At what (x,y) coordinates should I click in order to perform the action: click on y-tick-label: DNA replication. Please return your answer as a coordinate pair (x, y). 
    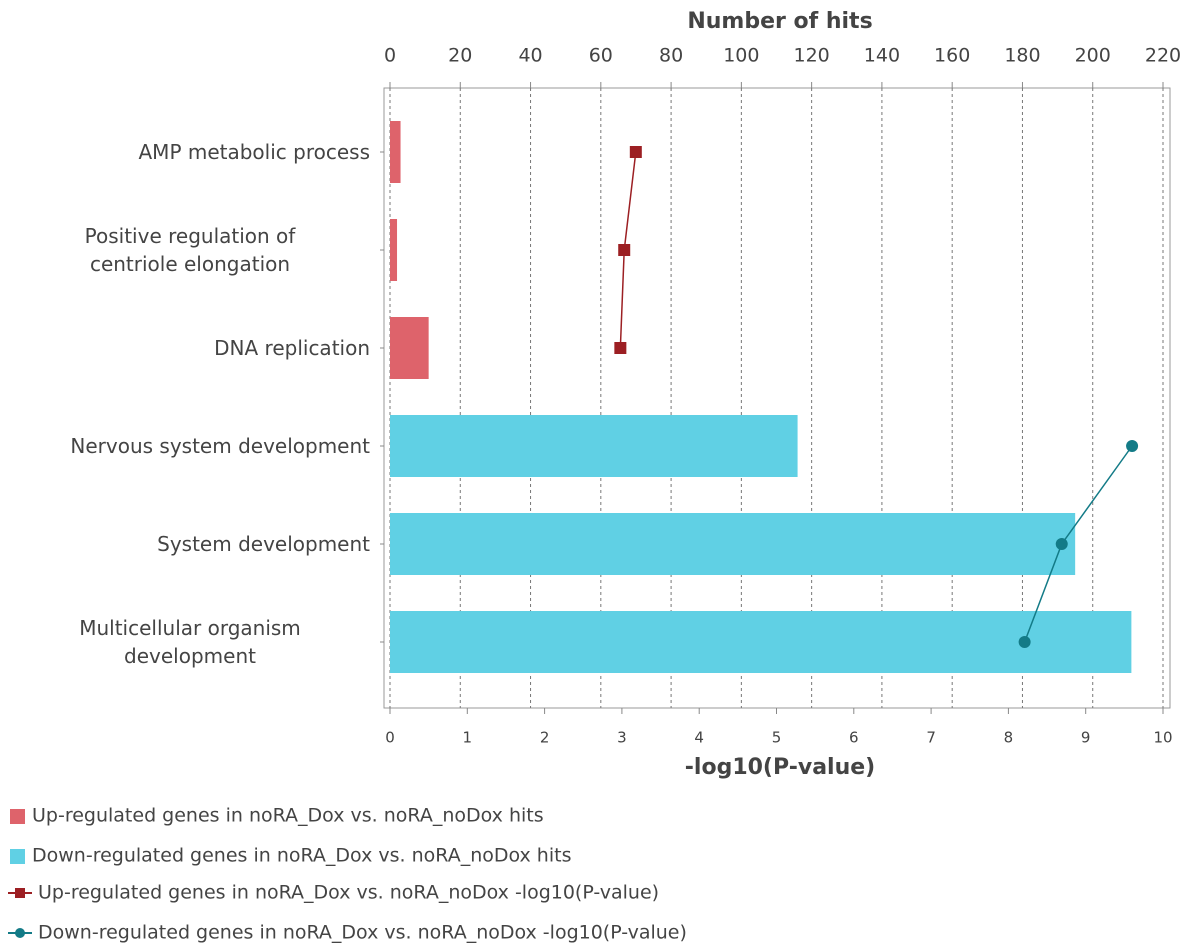
    Looking at the image, I should click on (292, 348).